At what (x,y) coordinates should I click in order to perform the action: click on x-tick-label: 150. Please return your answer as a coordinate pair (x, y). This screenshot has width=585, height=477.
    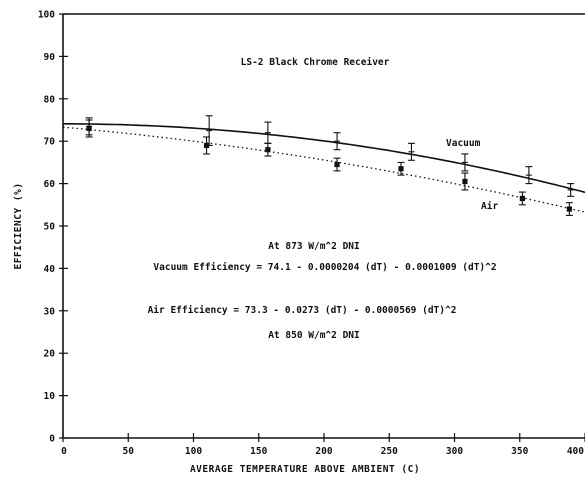
    Looking at the image, I should click on (258, 451).